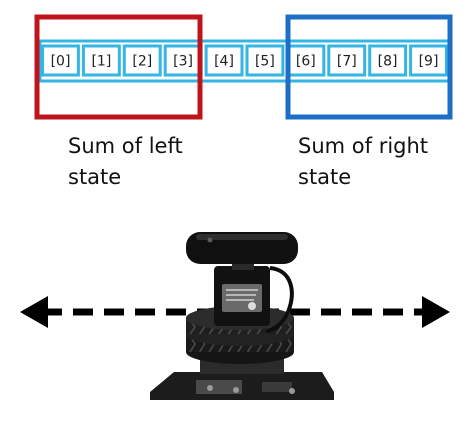 The height and width of the screenshot is (421, 469). I want to click on left-arrowhead-icon, so click(34, 312).